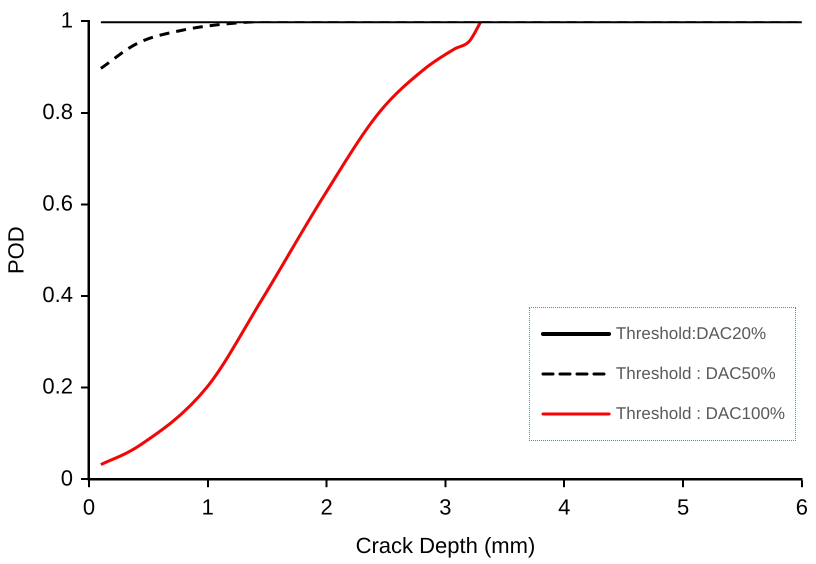 The height and width of the screenshot is (564, 816). Describe the element at coordinates (802, 507) in the screenshot. I see `x-tick-label: 6` at that location.